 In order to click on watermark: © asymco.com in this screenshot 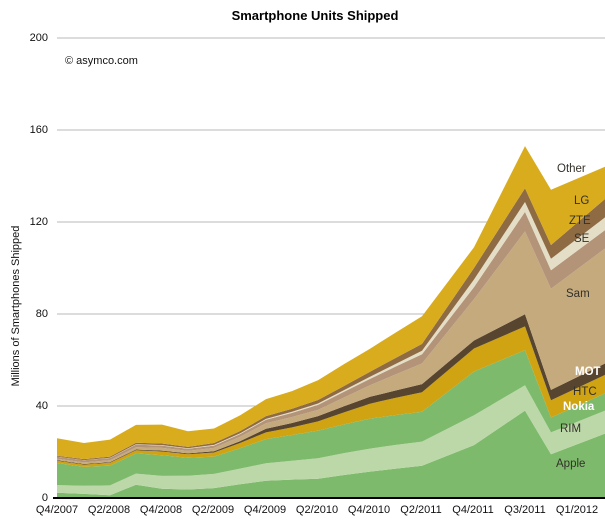, I will do `click(101, 61)`.